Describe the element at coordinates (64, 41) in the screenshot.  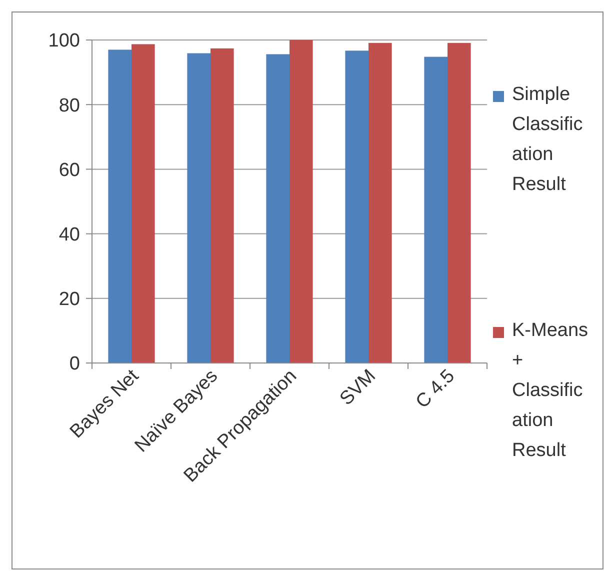
I see `y-tick-label: 100` at that location.